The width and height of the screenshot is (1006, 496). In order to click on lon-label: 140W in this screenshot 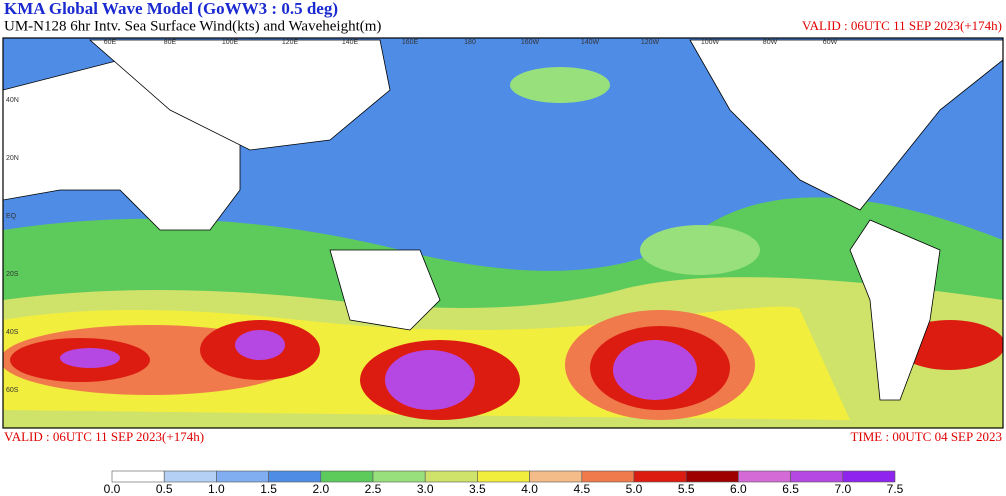, I will do `click(590, 42)`.